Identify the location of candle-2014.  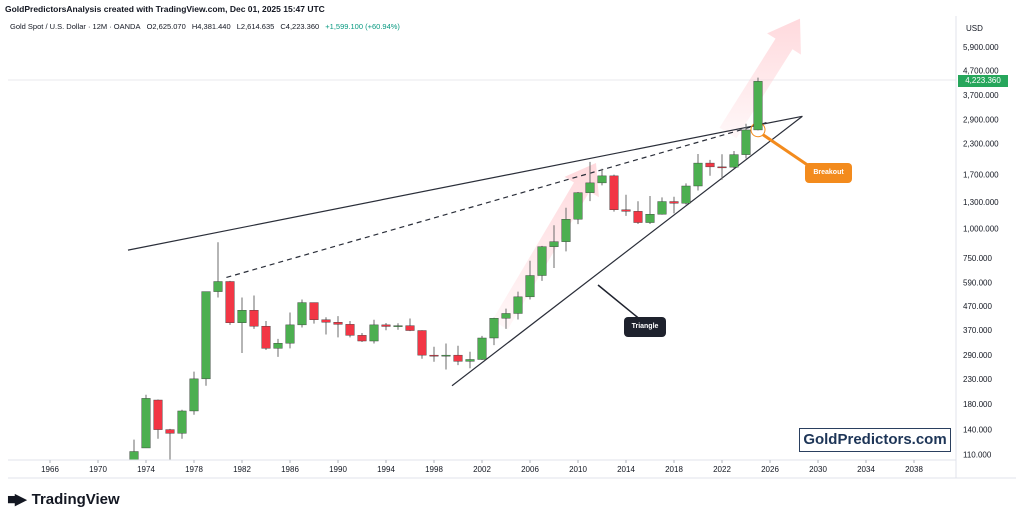
(626, 210).